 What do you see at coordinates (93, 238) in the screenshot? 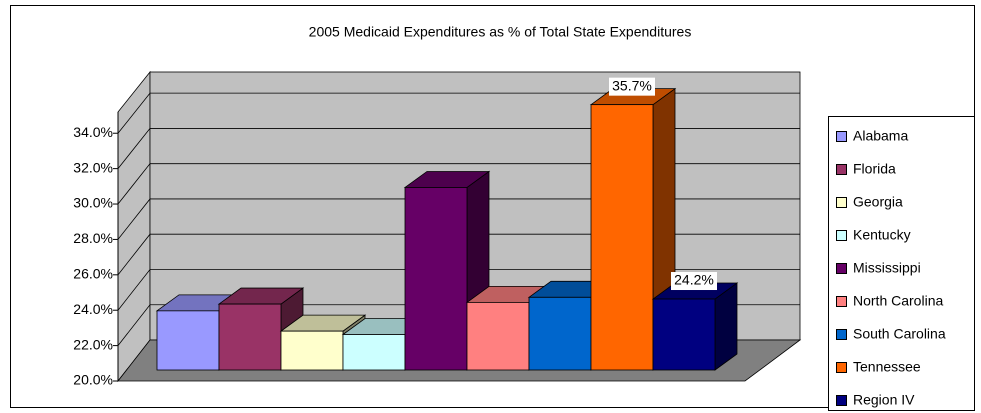
I see `y-tick-label: 28.0%` at bounding box center [93, 238].